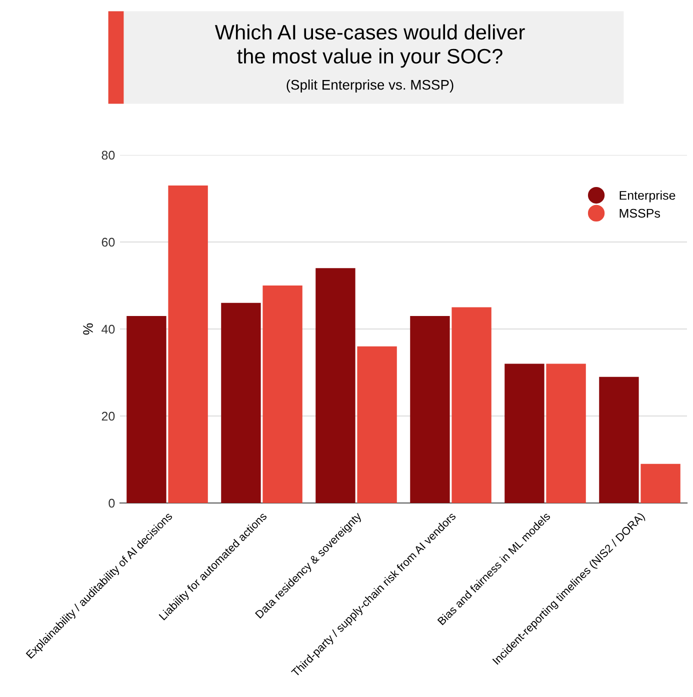  I want to click on chart-title: Which AI use-cases would deliver the most value in your SOC?, so click(369, 46).